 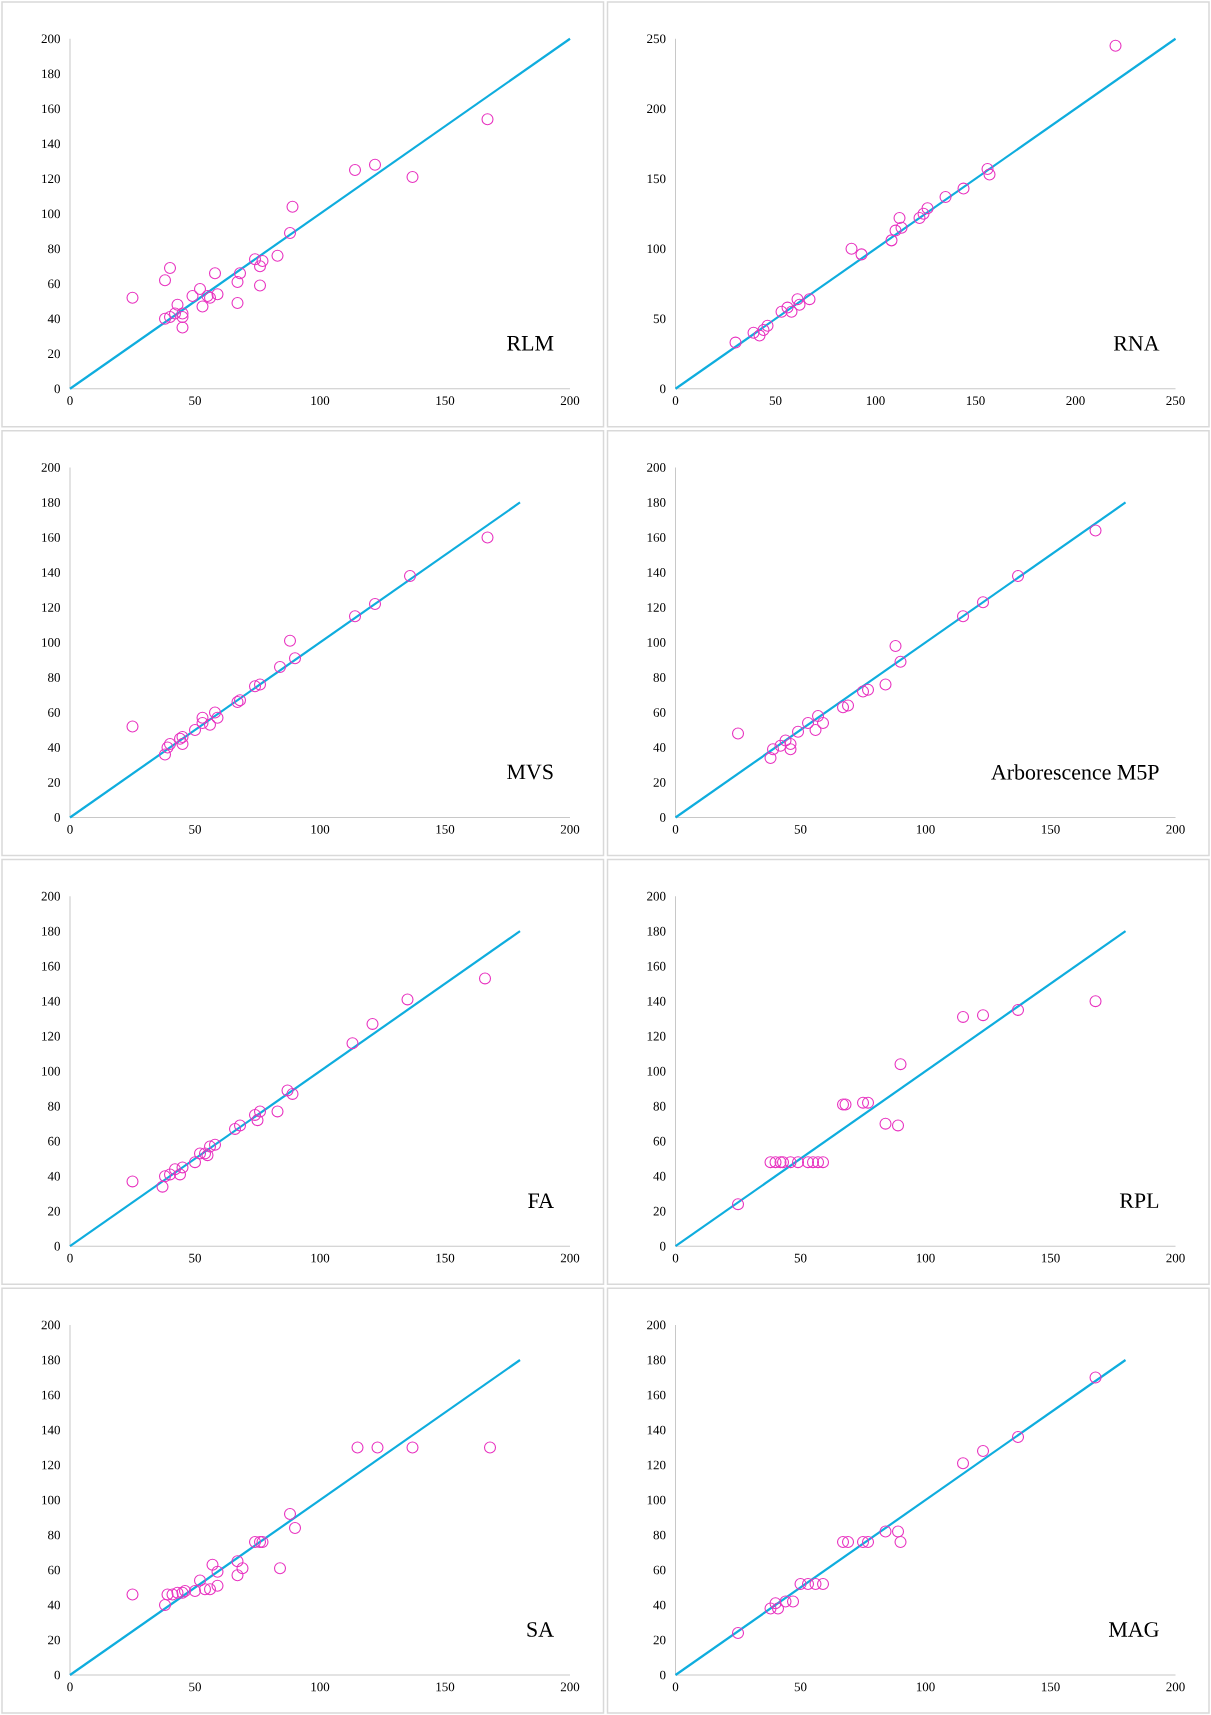 I want to click on y-tick-label: 180, so click(x=656, y=1360).